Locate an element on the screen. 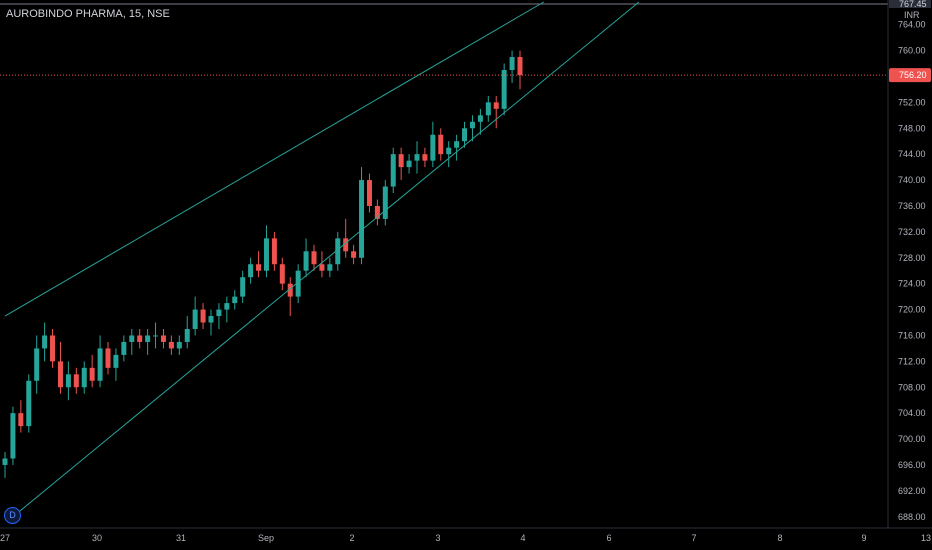 The width and height of the screenshot is (932, 550). x-tick-label: 4 is located at coordinates (522, 538).